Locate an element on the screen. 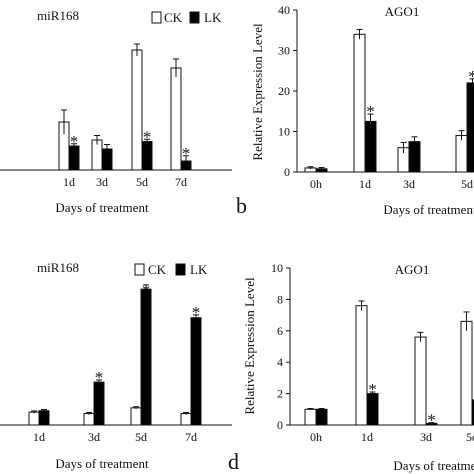  panel-a-legend: CK LK is located at coordinates (186, 17).